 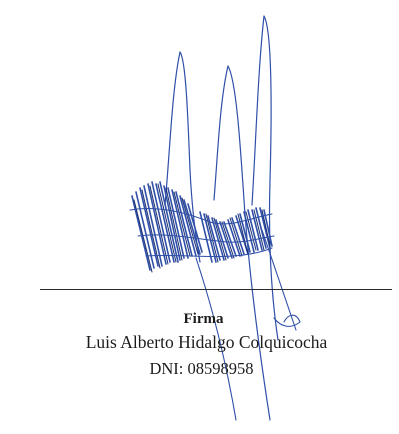 I want to click on signature-stroke-descender, so click(x=216, y=339).